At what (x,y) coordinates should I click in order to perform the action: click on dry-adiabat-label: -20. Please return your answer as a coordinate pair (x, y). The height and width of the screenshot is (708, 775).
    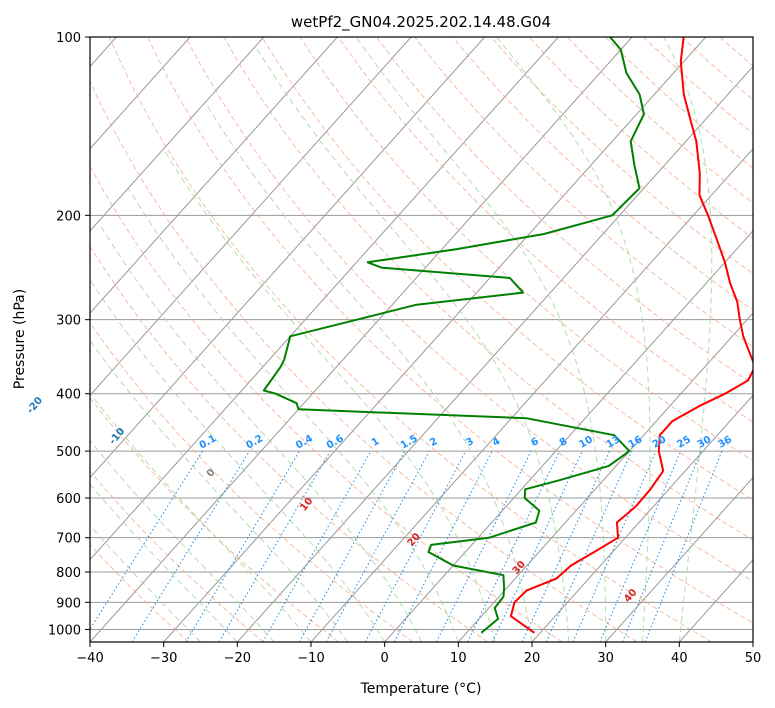
    Looking at the image, I should click on (35, 405).